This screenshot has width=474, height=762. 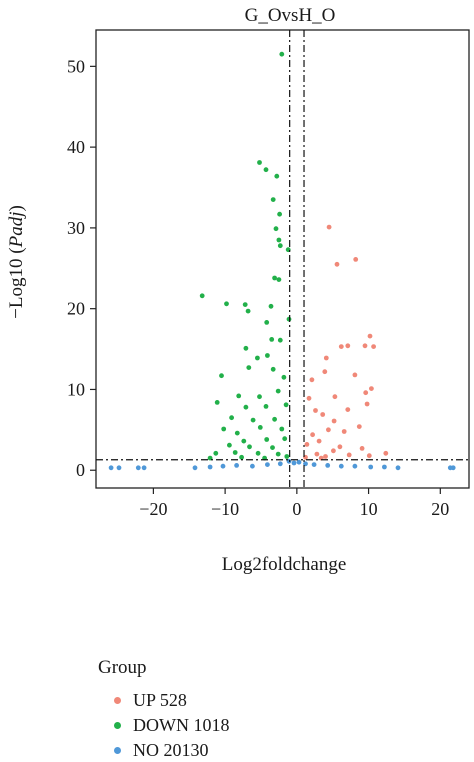 What do you see at coordinates (181, 724) in the screenshot?
I see `legend-label-down: DOWN 1018` at bounding box center [181, 724].